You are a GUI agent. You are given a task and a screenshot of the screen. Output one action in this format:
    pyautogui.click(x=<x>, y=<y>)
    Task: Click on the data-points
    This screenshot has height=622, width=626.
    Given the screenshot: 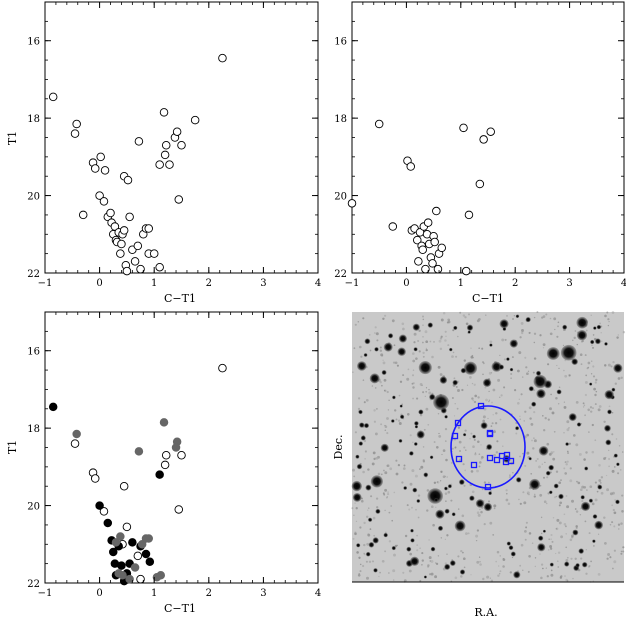 What is the action you would take?
    pyautogui.click(x=421, y=197)
    